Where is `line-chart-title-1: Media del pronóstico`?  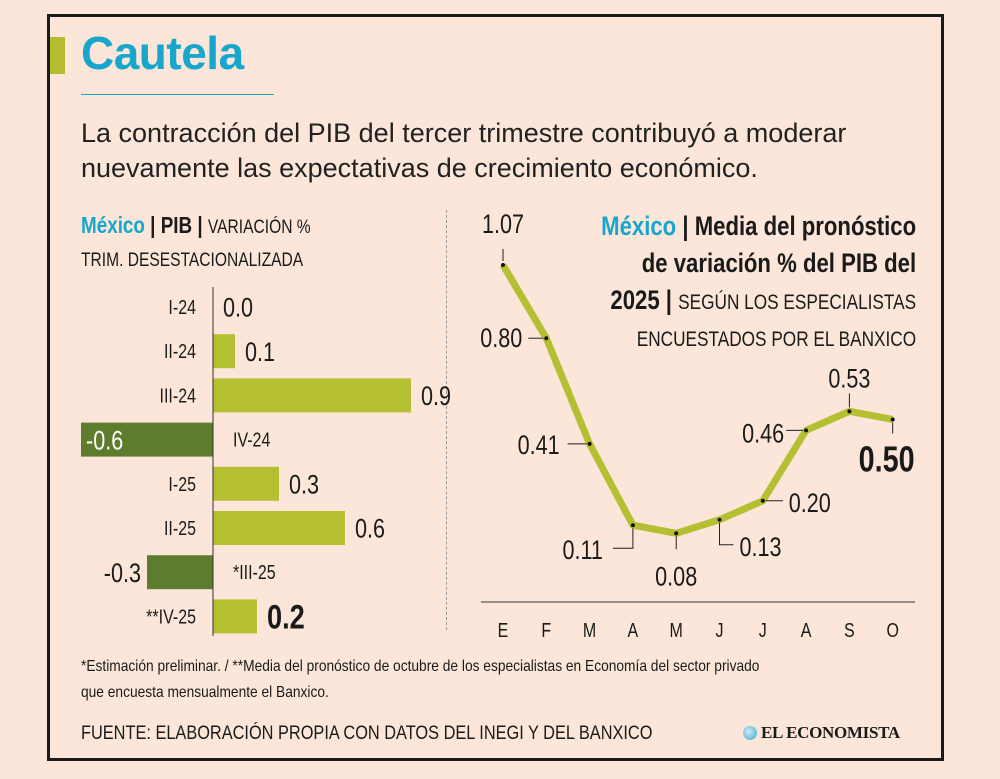
line-chart-title-1: Media del pronóstico is located at coordinates (805, 226).